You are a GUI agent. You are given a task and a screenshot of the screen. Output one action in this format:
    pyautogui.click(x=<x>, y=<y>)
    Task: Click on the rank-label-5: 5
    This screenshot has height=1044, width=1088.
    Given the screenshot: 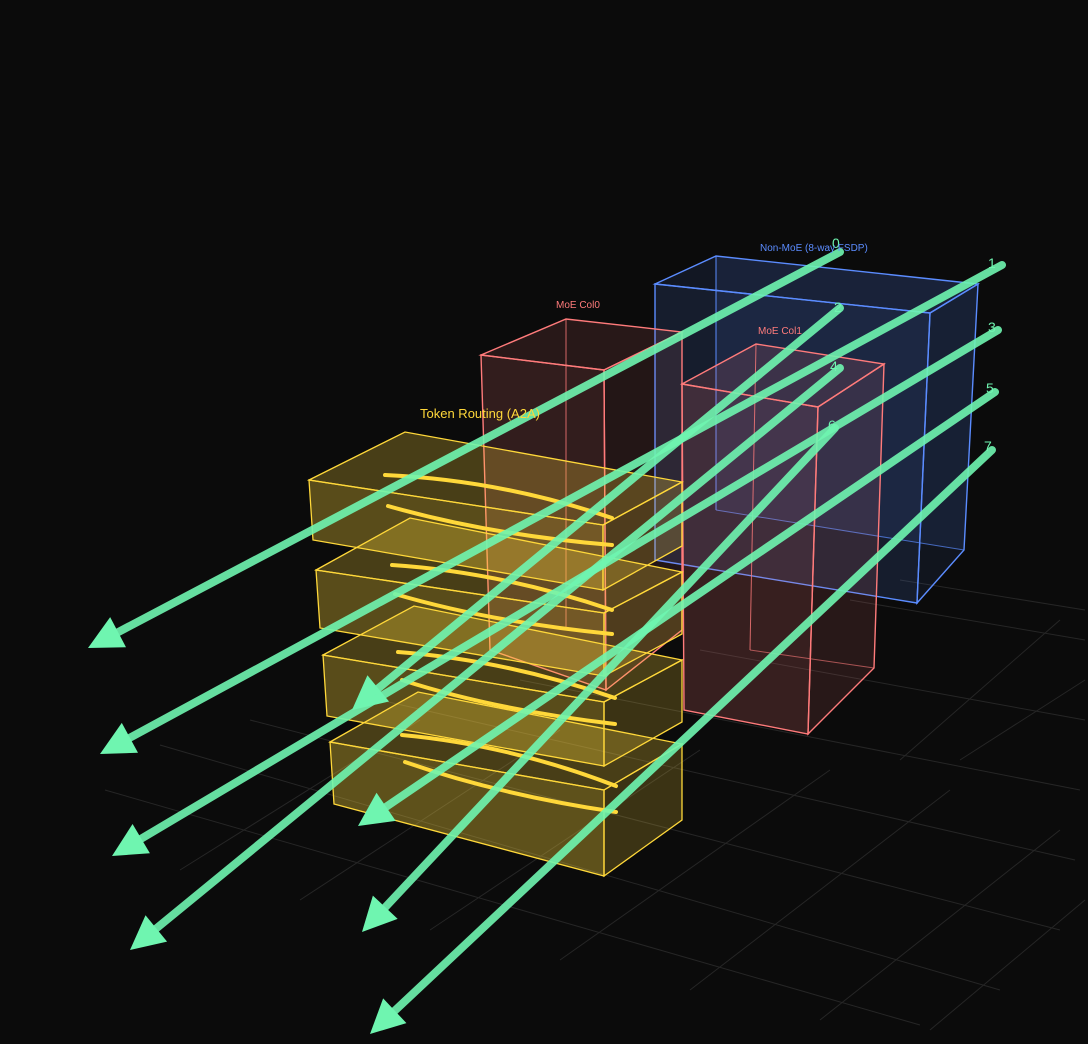 What is the action you would take?
    pyautogui.click(x=990, y=388)
    